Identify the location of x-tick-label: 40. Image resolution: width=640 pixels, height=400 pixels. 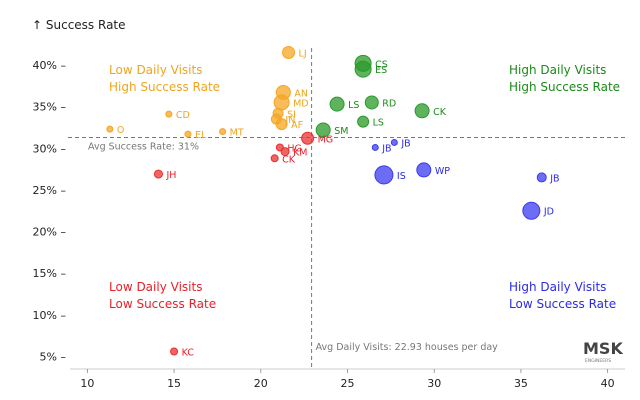
(608, 383).